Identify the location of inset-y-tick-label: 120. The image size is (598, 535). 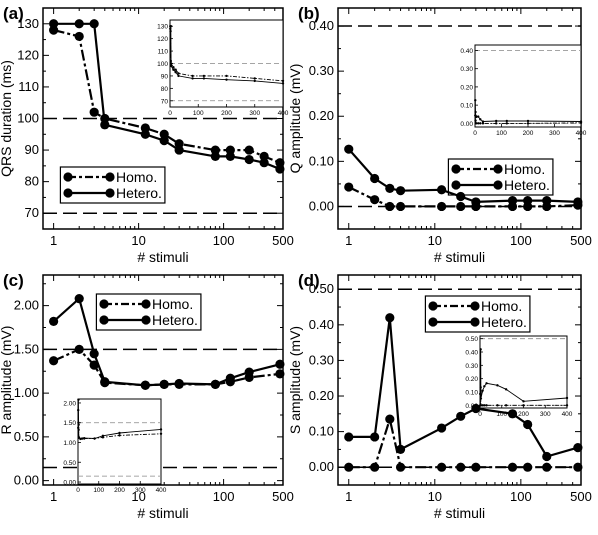
(162, 39).